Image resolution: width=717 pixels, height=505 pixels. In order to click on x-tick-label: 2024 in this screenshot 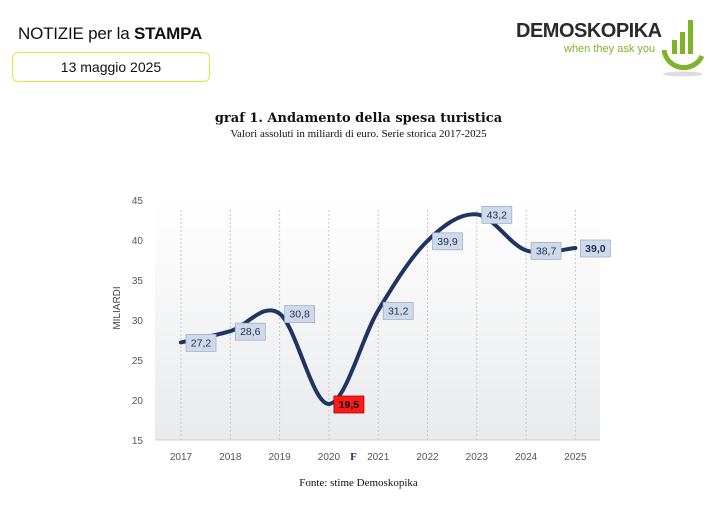, I will do `click(526, 457)`.